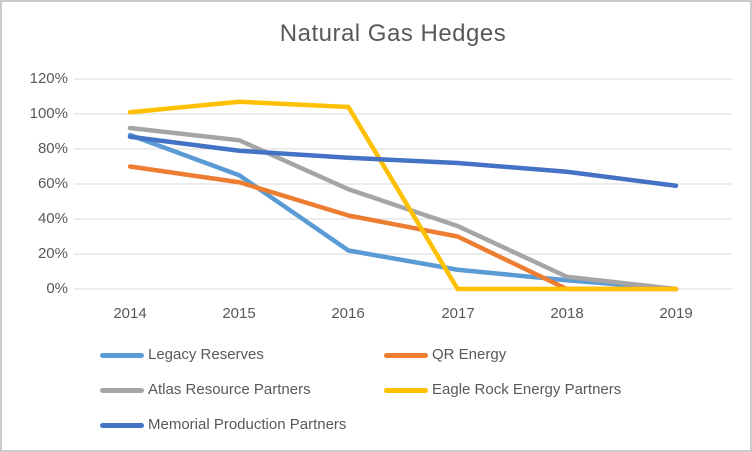 This screenshot has width=752, height=452. I want to click on legend-label: Memorial Production Partners, so click(247, 424).